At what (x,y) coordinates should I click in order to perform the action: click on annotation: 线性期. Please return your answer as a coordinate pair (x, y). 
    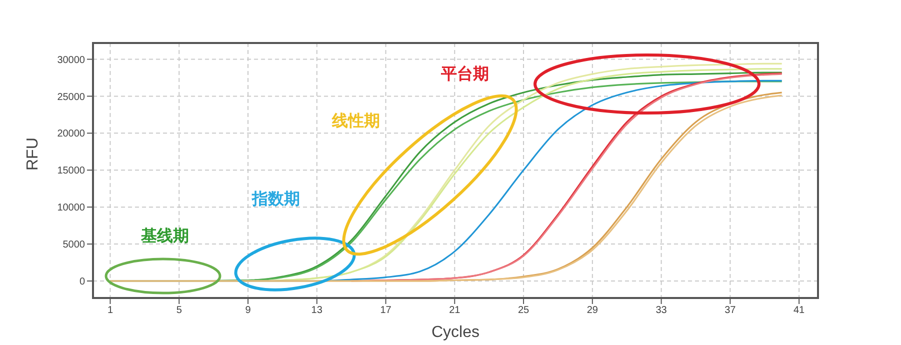
    Looking at the image, I should click on (355, 120).